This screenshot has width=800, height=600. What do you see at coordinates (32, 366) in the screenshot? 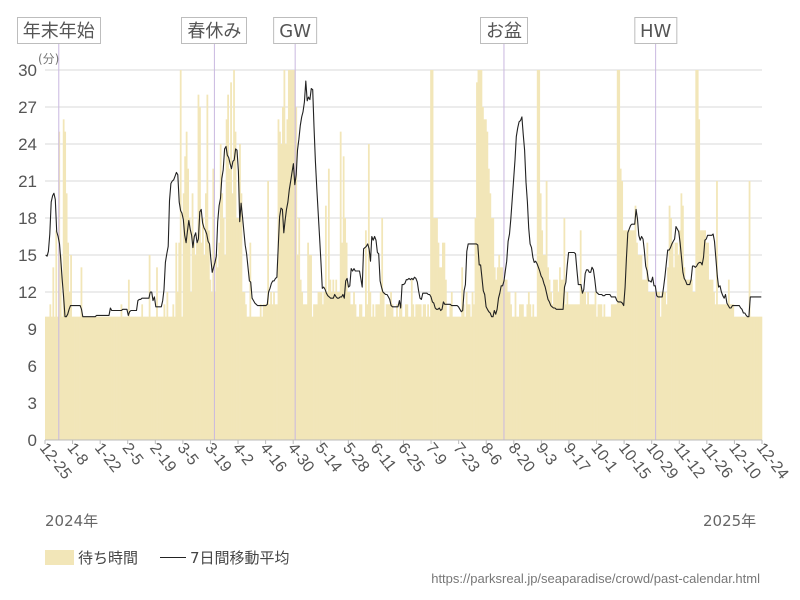
I see `y-tick-label: 6` at bounding box center [32, 366].